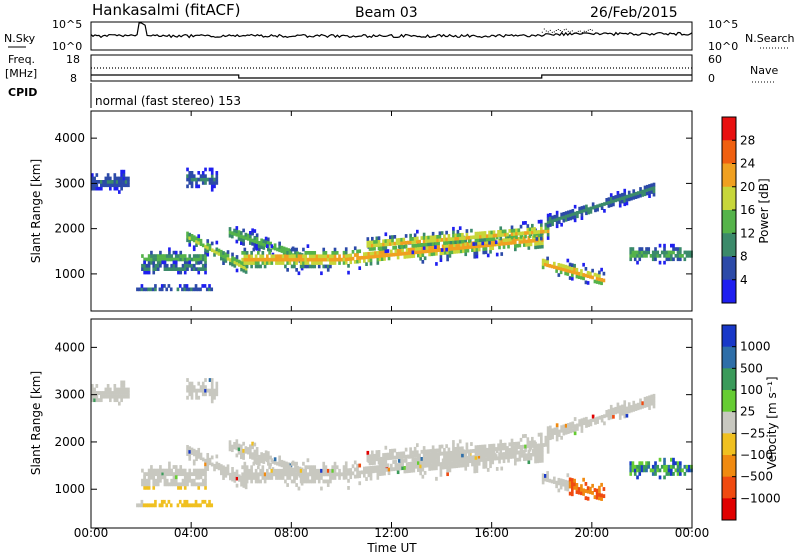  I want to click on x-tick-label: 12:00, so click(391, 533).